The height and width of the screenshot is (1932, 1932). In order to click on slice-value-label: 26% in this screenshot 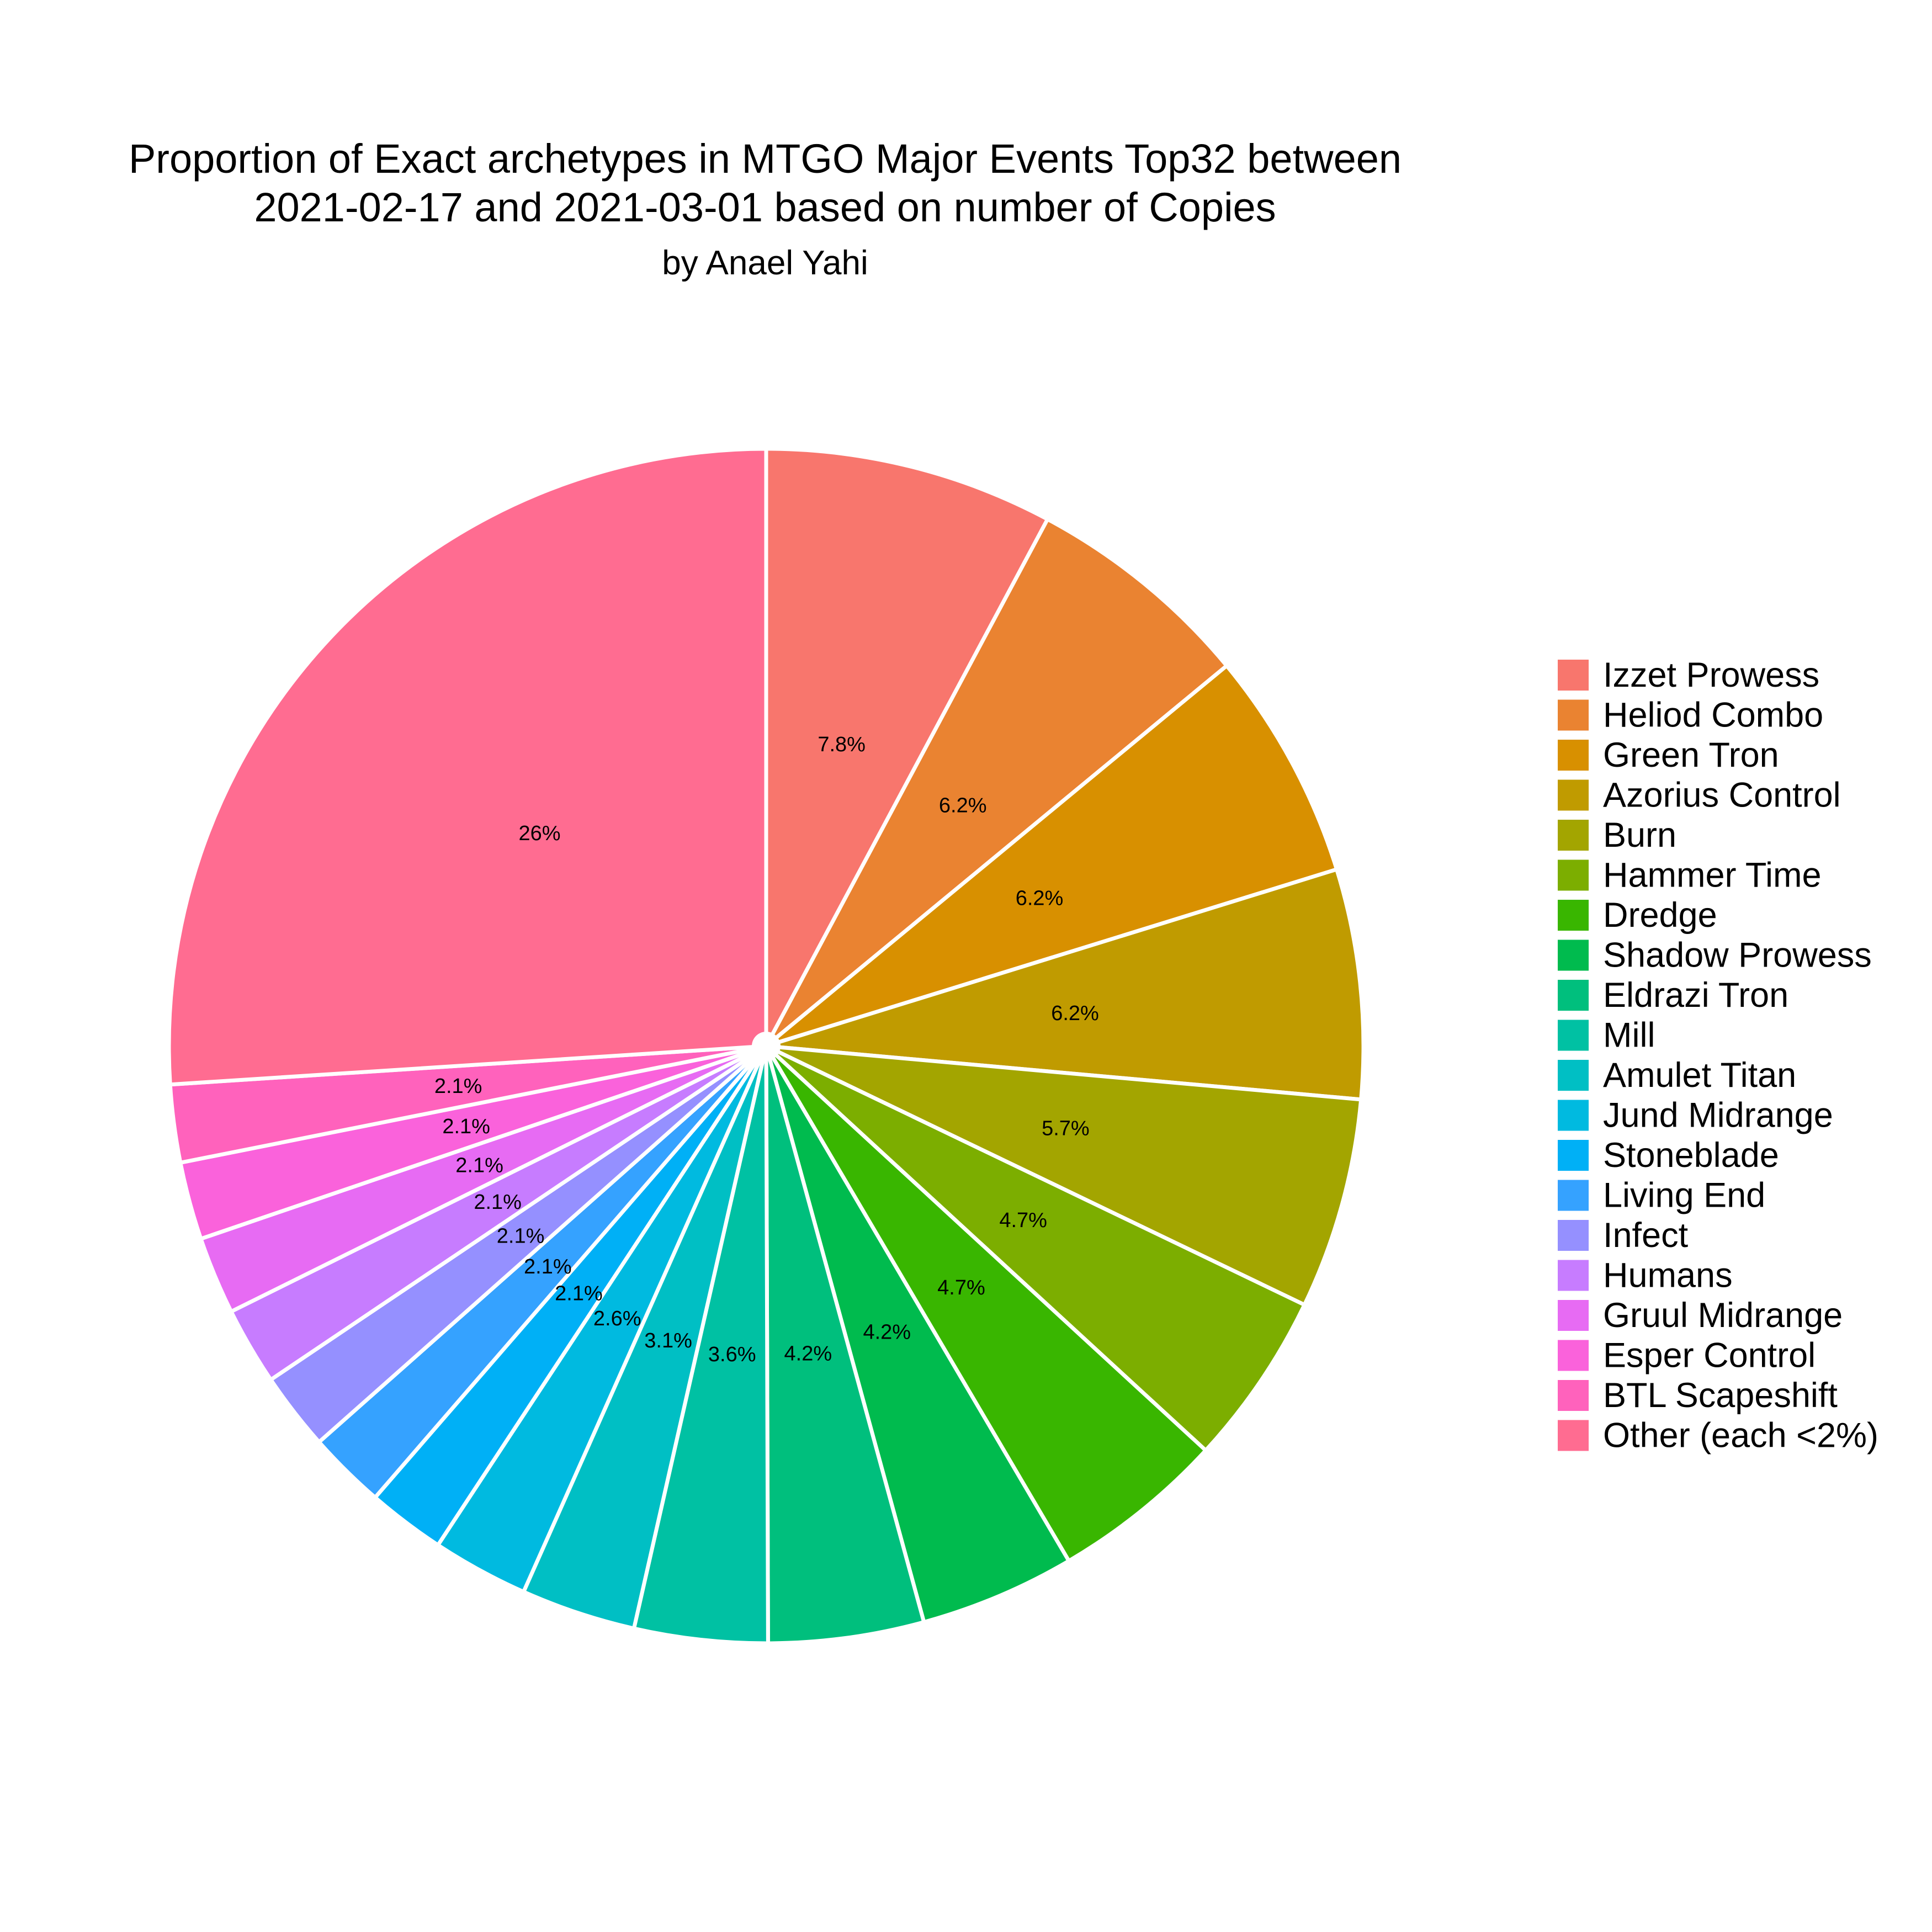, I will do `click(540, 833)`.